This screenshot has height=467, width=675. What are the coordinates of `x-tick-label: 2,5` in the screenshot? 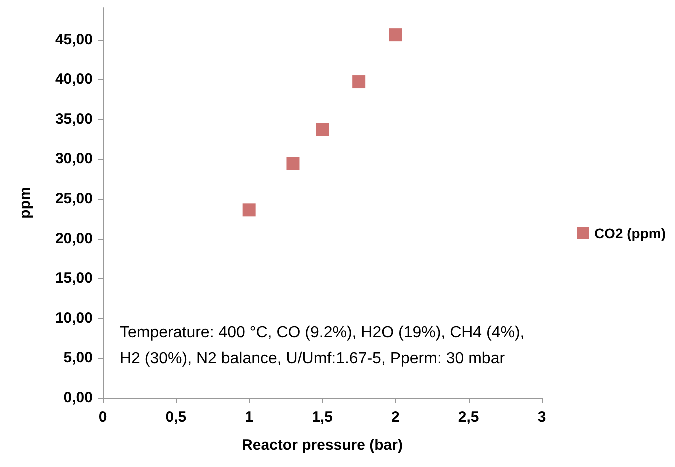 It's located at (469, 417).